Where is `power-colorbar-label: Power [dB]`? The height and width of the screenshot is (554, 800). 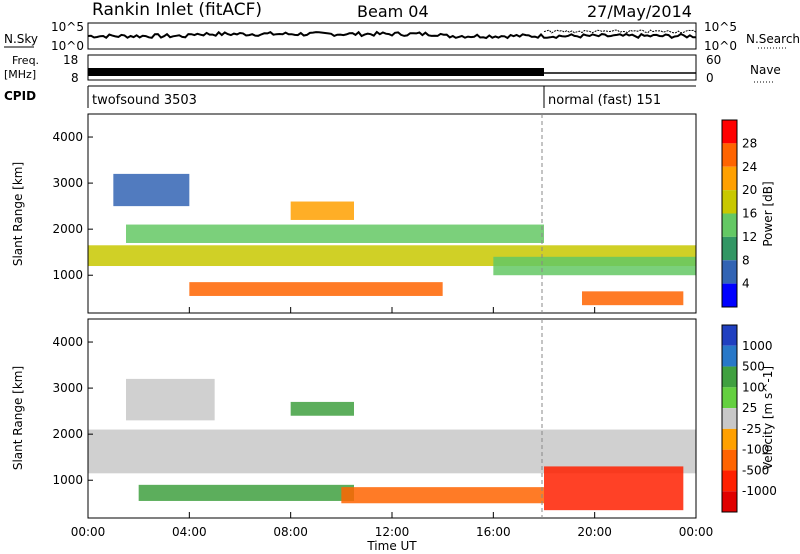 power-colorbar-label: Power [dB] is located at coordinates (768, 213).